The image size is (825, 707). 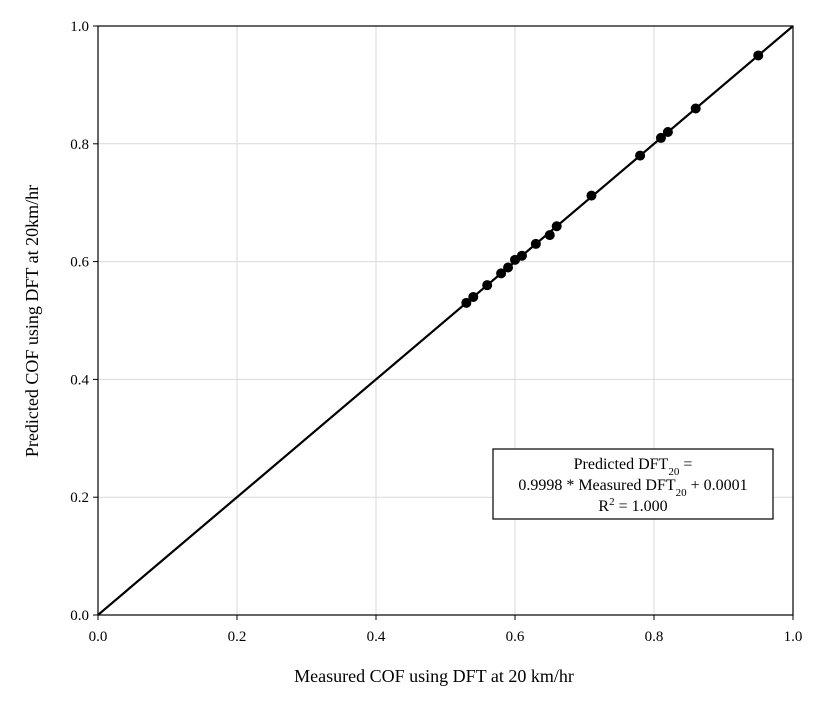 What do you see at coordinates (79, 145) in the screenshot?
I see `y-tick-label: 0.8` at bounding box center [79, 145].